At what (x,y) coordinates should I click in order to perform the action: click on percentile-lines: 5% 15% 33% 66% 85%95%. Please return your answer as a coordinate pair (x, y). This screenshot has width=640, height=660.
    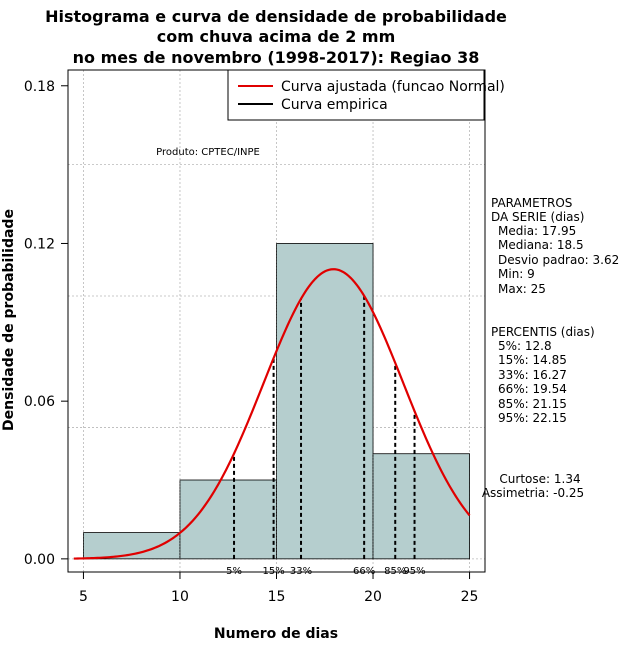
    Looking at the image, I should click on (326, 436).